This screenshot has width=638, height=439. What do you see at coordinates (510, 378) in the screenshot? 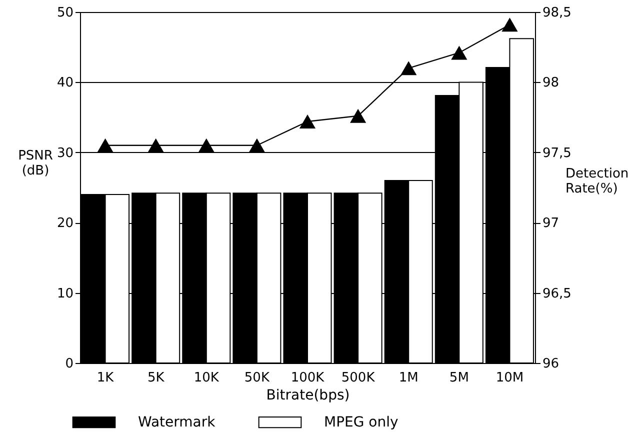
I see `x-tick-label: 10M` at bounding box center [510, 378].